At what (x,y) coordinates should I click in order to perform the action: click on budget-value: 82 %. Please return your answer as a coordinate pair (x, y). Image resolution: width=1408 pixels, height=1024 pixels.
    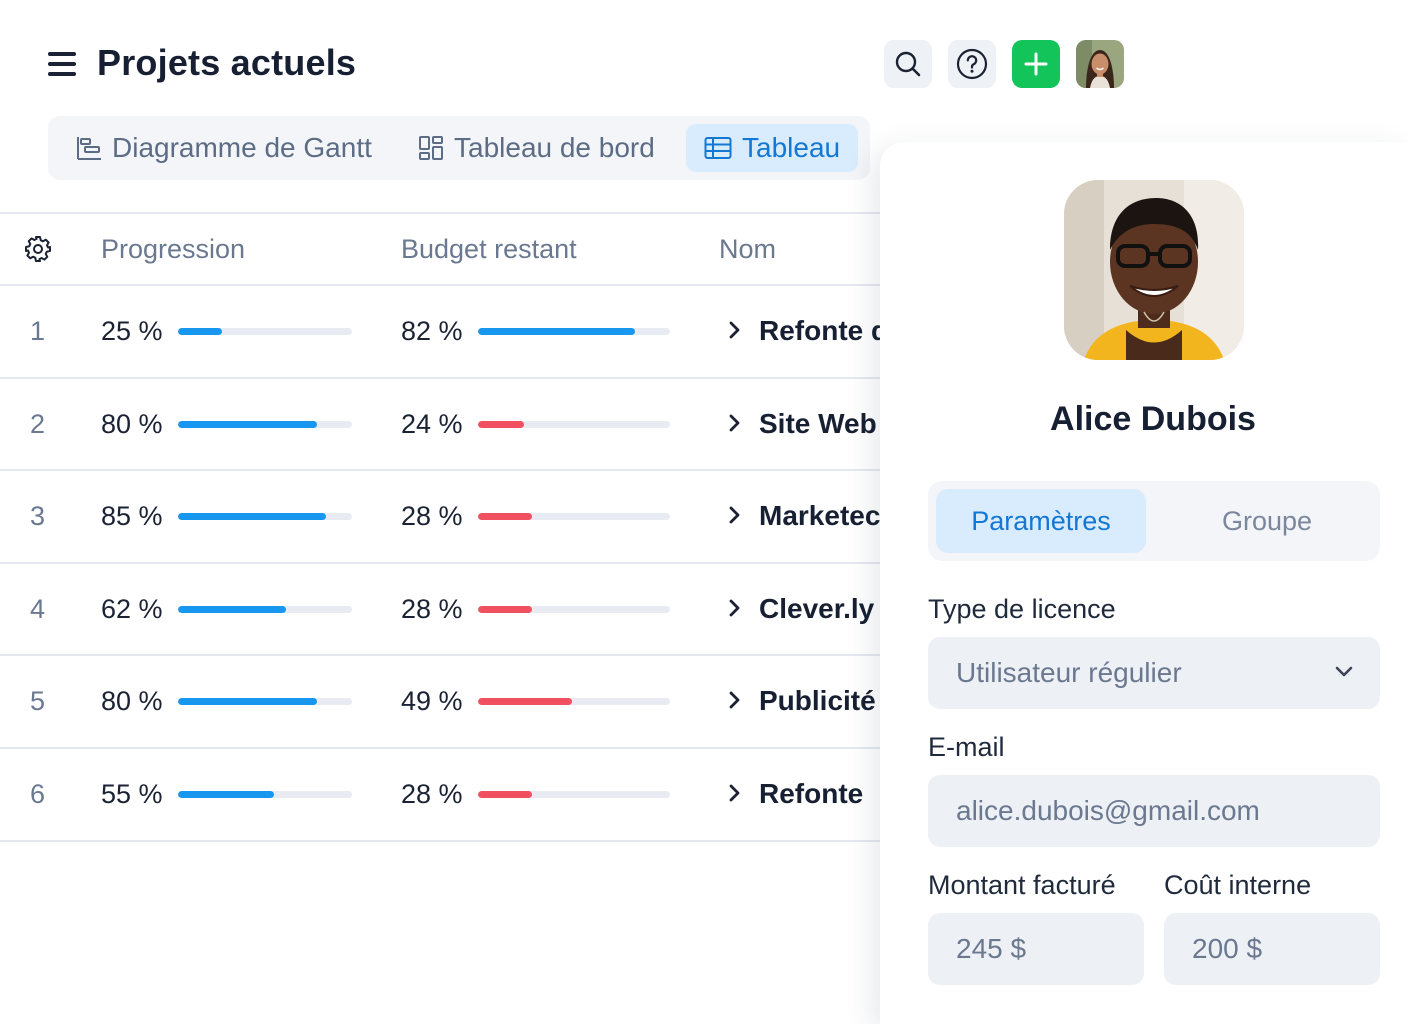
    Looking at the image, I should click on (432, 331).